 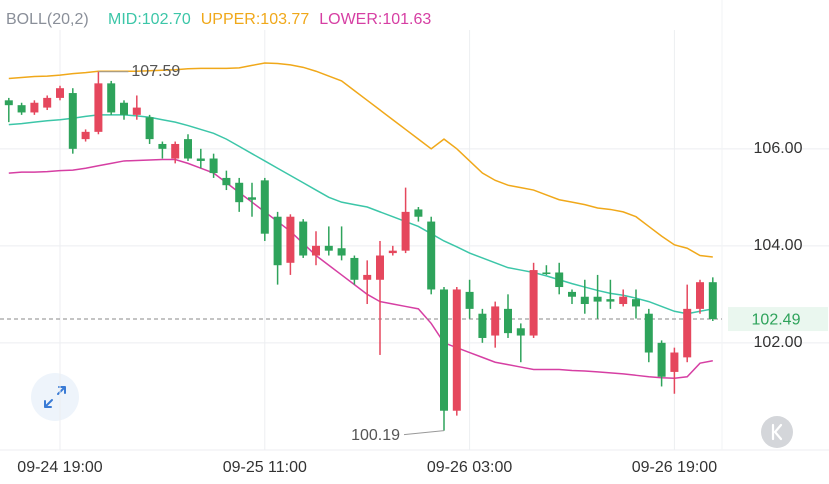 I want to click on expand-button, so click(x=55, y=397).